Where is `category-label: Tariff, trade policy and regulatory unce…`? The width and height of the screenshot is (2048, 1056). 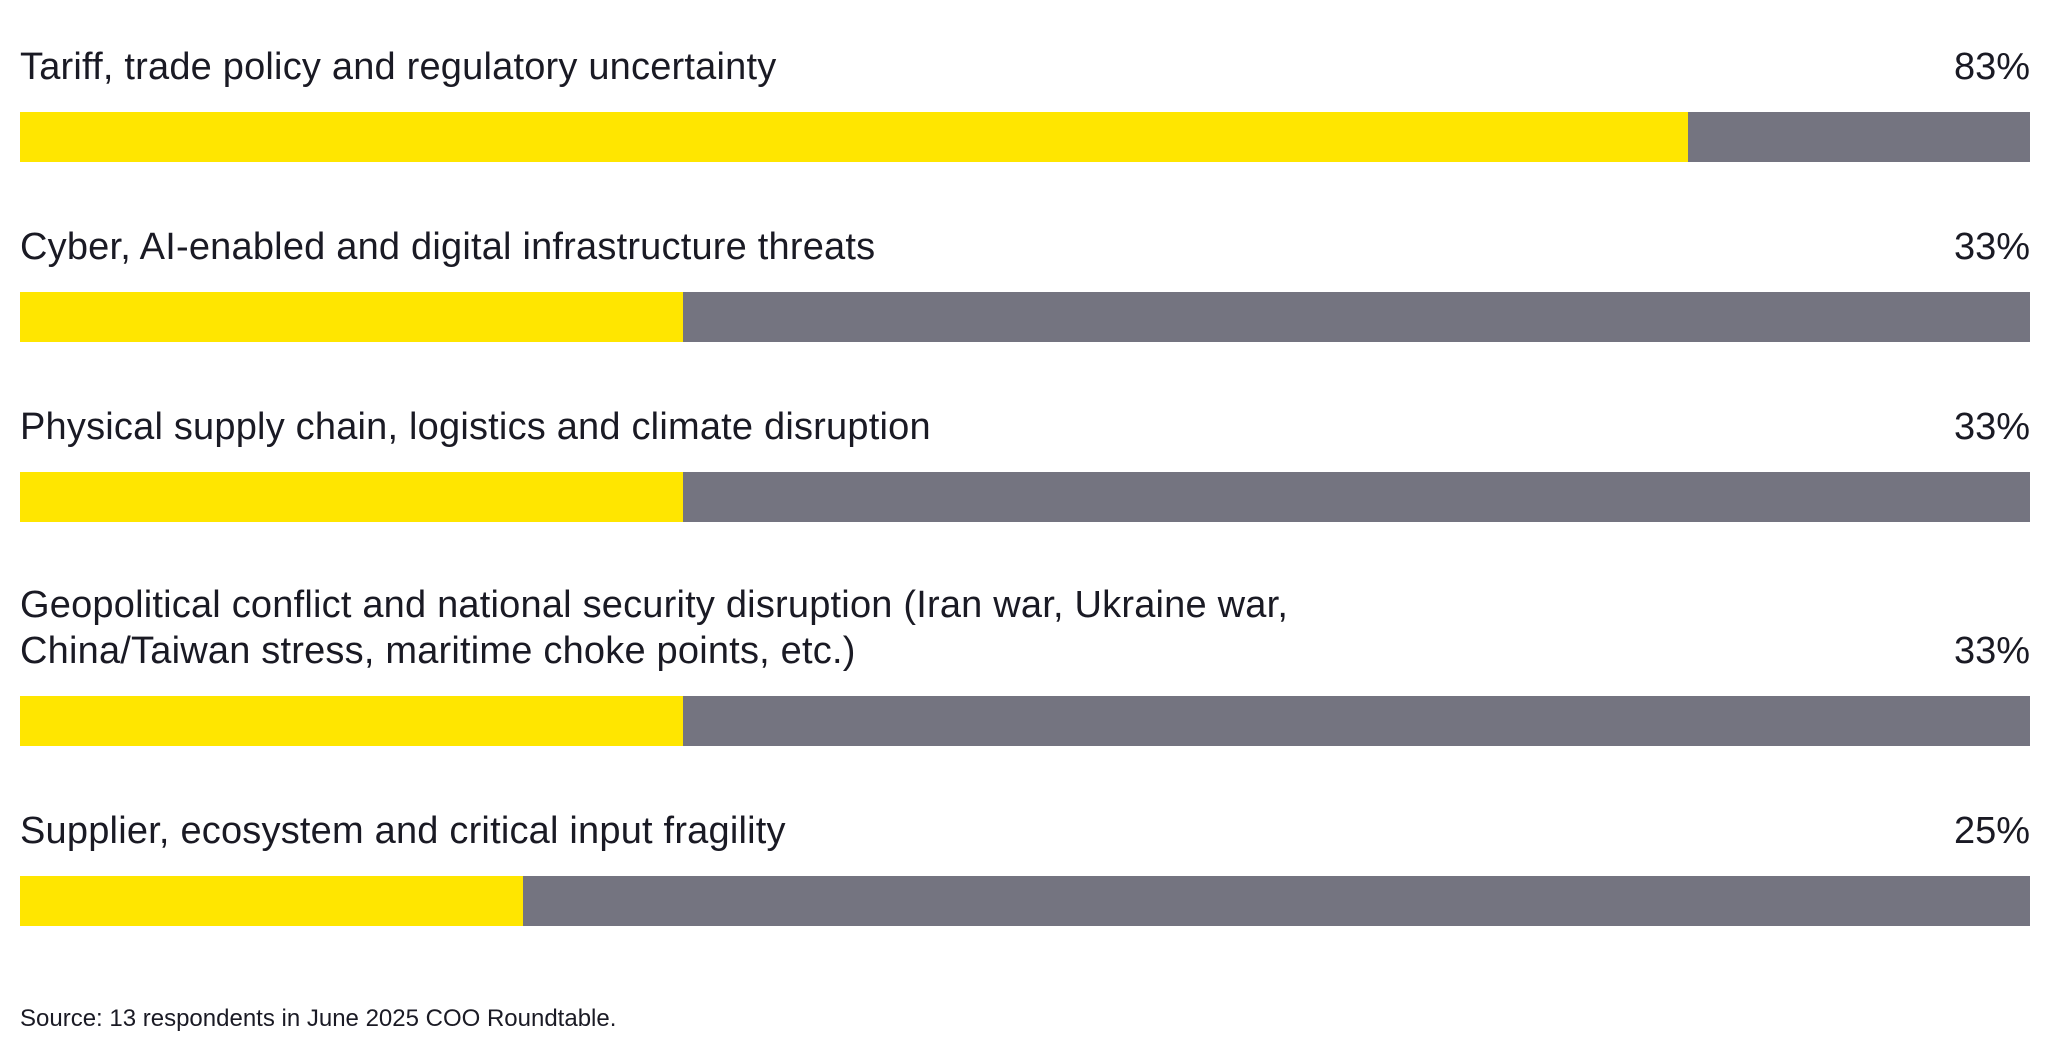 category-label: Tariff, trade policy and regulatory unce… is located at coordinates (398, 67).